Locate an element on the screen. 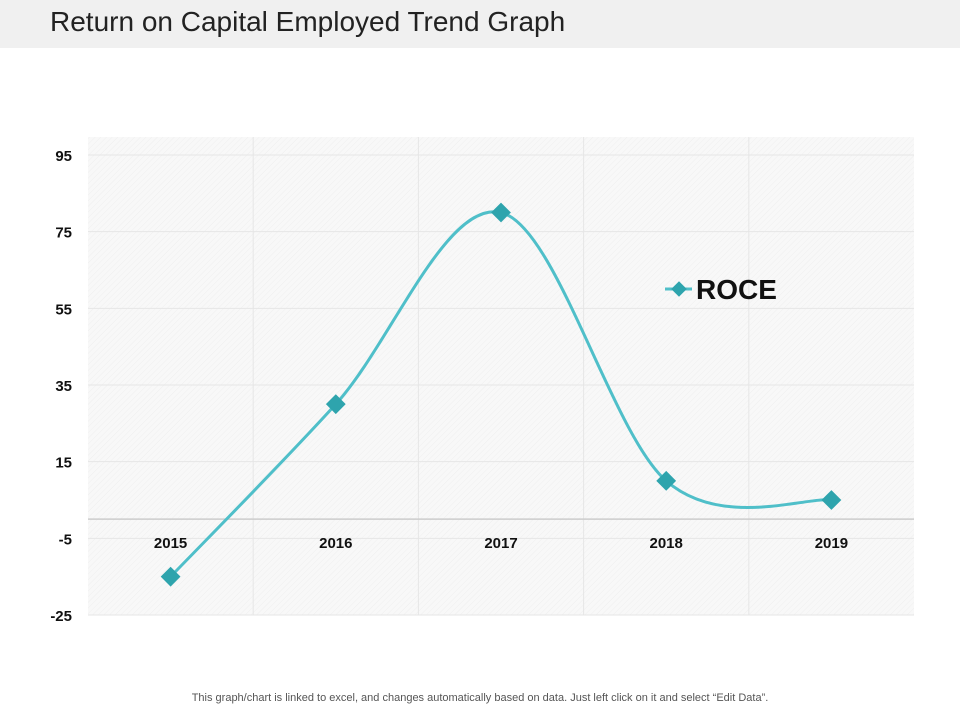 The width and height of the screenshot is (960, 725). y-tick-label: -5 is located at coordinates (65, 539).